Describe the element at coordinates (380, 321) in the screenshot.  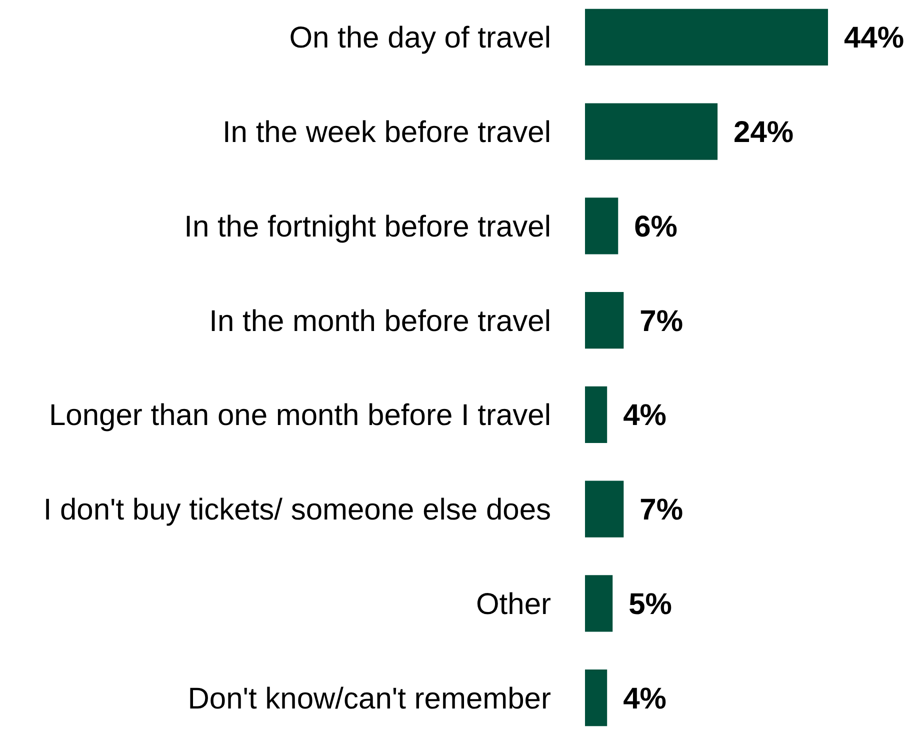
I see `y-tick-label: In the month before travel` at that location.